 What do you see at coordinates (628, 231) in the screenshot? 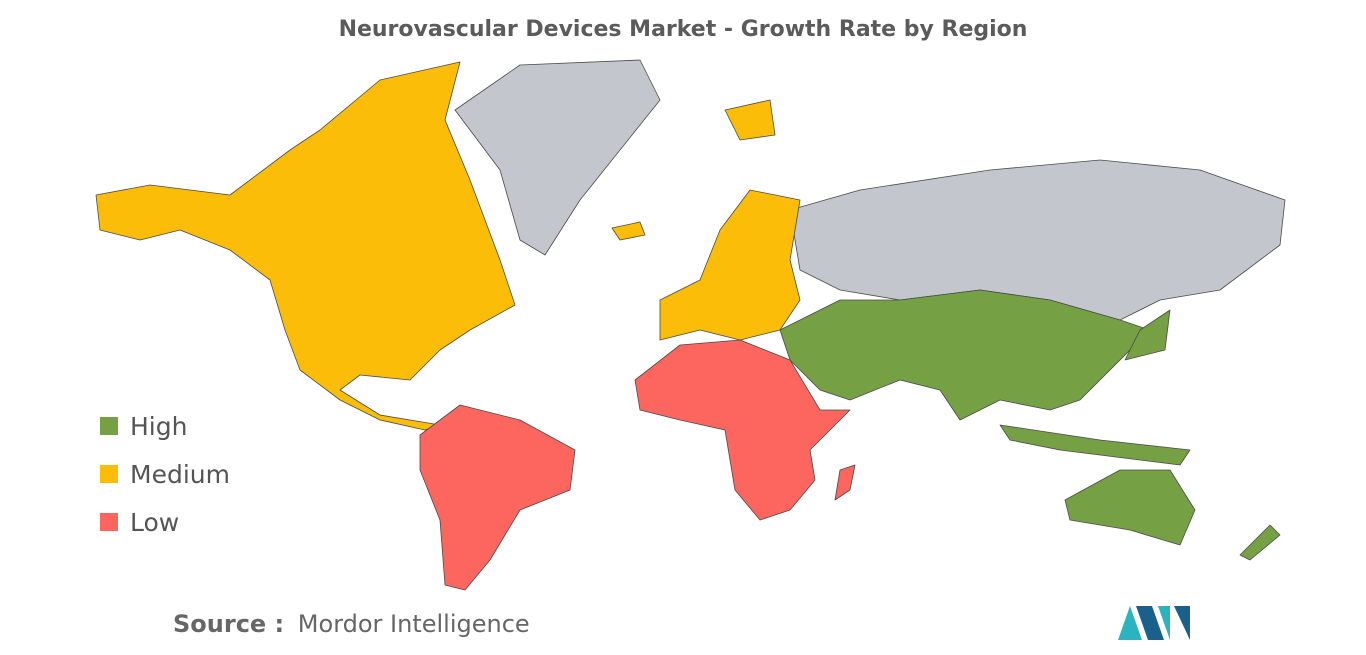
I see `iceland` at bounding box center [628, 231].